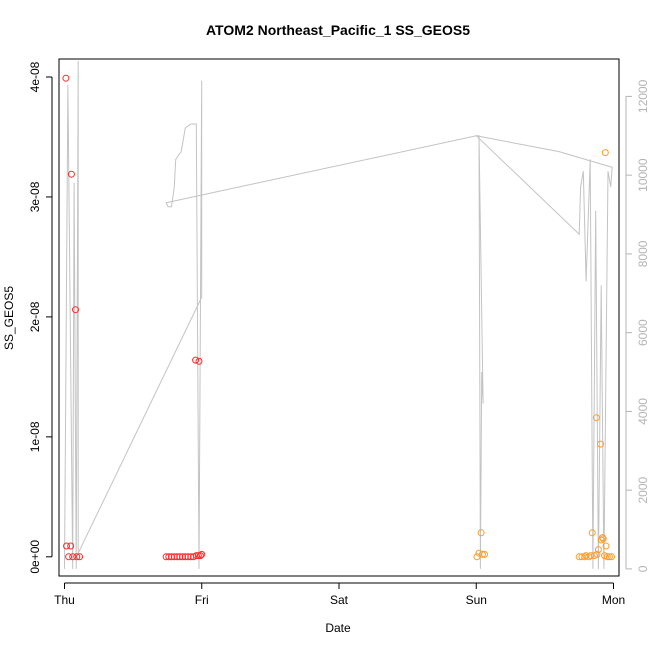 The height and width of the screenshot is (650, 650). What do you see at coordinates (35, 76) in the screenshot?
I see `y-tick-label: 4e-08` at bounding box center [35, 76].